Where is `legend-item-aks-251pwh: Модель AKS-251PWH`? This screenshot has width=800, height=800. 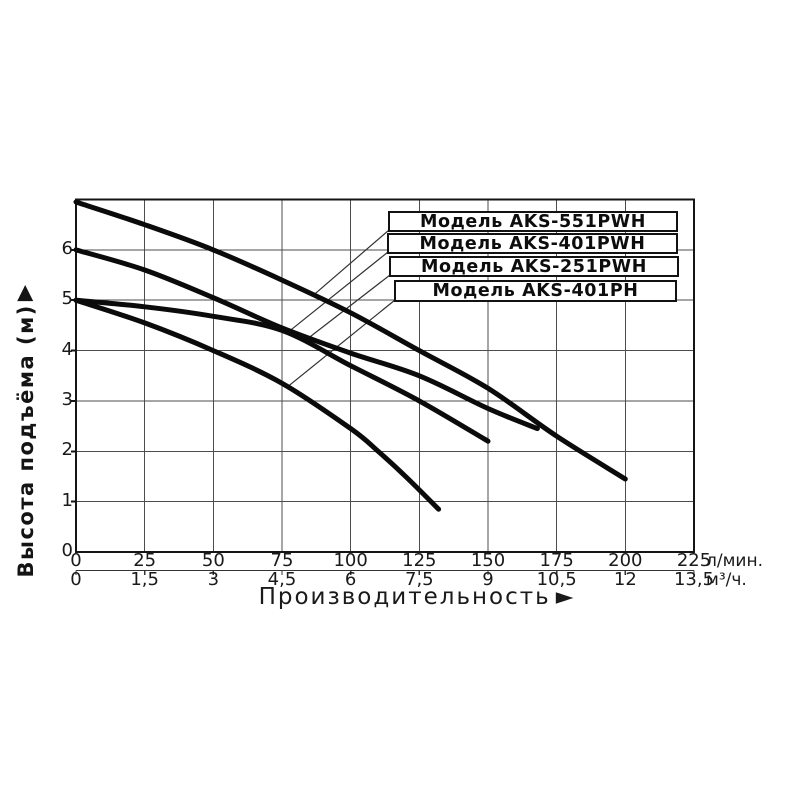
legend-item-aks-251pwh: Модель AKS-251PWH is located at coordinates (534, 266).